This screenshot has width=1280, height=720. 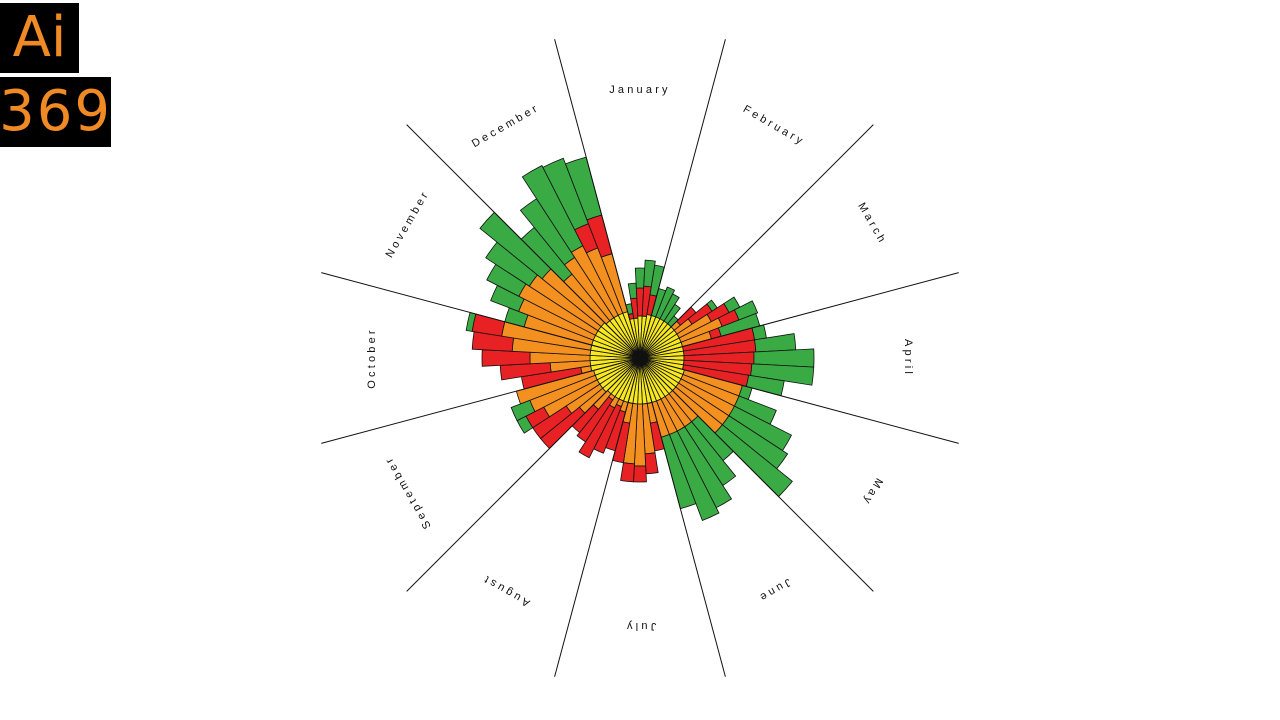 I want to click on logo-top-text: Ai, so click(x=39, y=37).